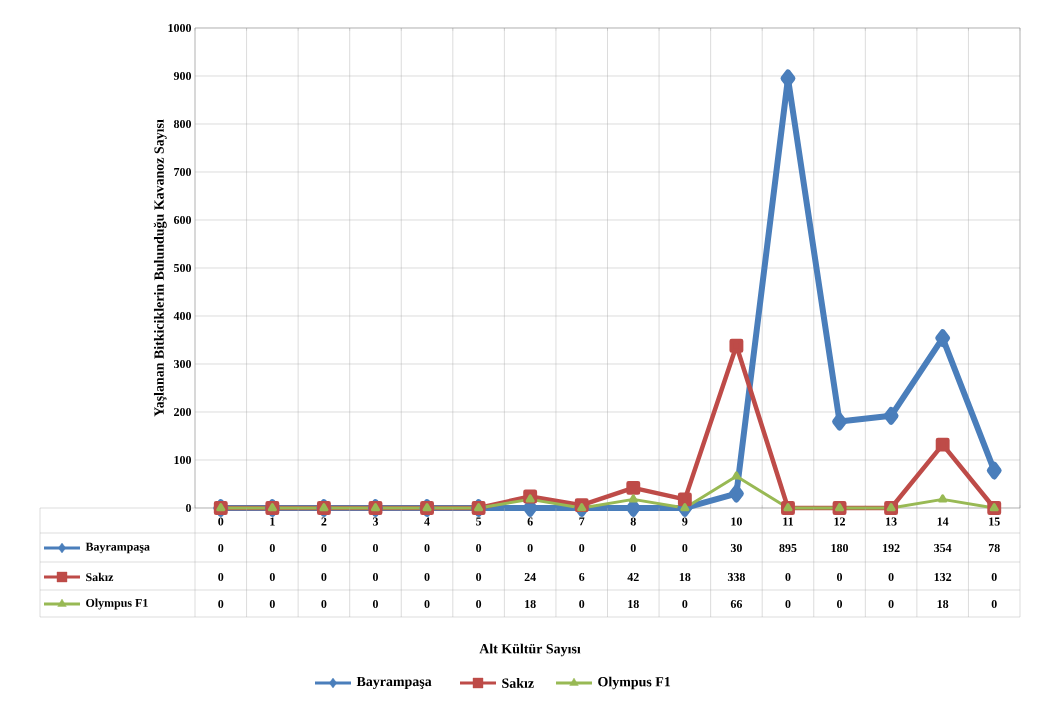  Describe the element at coordinates (182, 316) in the screenshot. I see `y-tick-label: 400` at that location.